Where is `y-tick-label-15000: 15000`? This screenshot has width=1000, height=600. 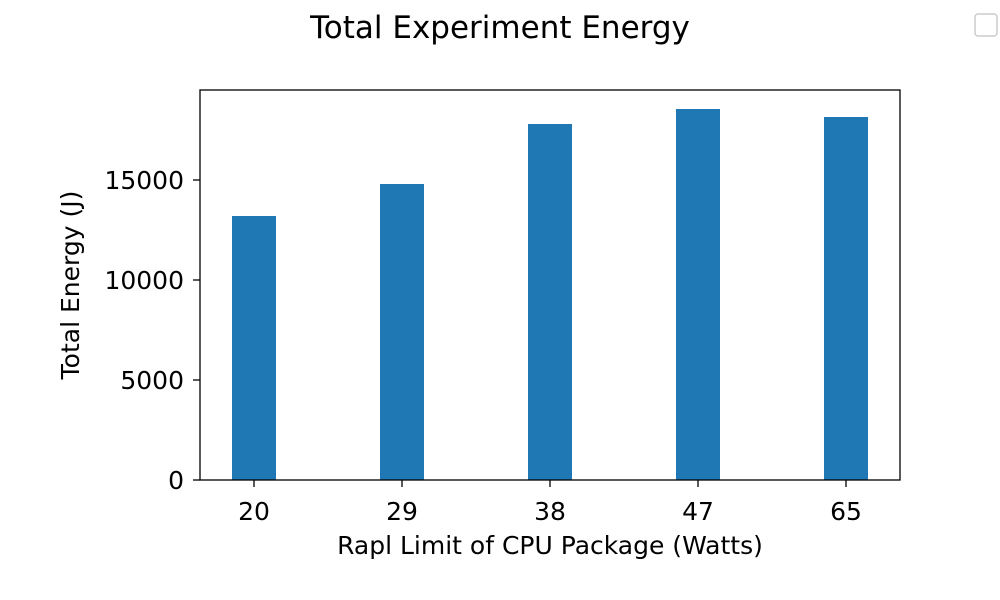 y-tick-label-15000: 15000 is located at coordinates (144, 180).